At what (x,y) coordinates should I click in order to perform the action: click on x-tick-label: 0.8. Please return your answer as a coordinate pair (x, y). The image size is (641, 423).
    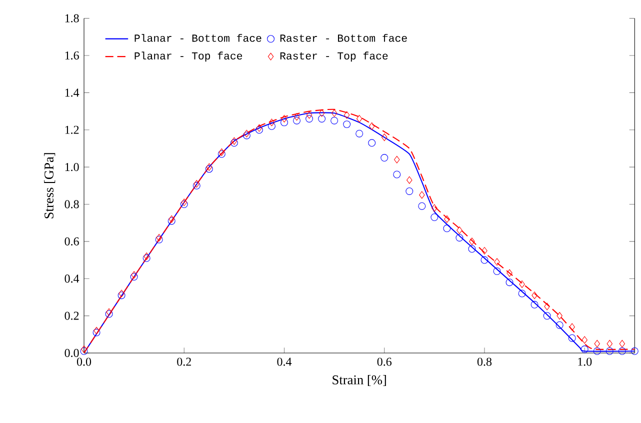
    Looking at the image, I should click on (484, 362).